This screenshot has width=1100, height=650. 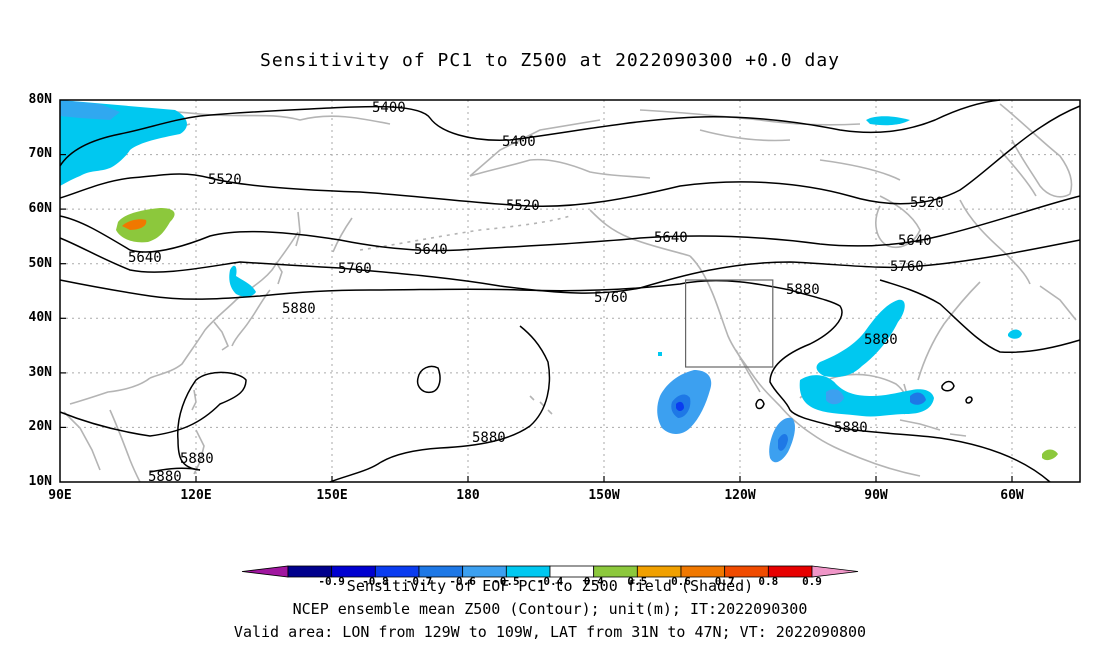 I want to click on lat-label: 70N, so click(x=40, y=153).